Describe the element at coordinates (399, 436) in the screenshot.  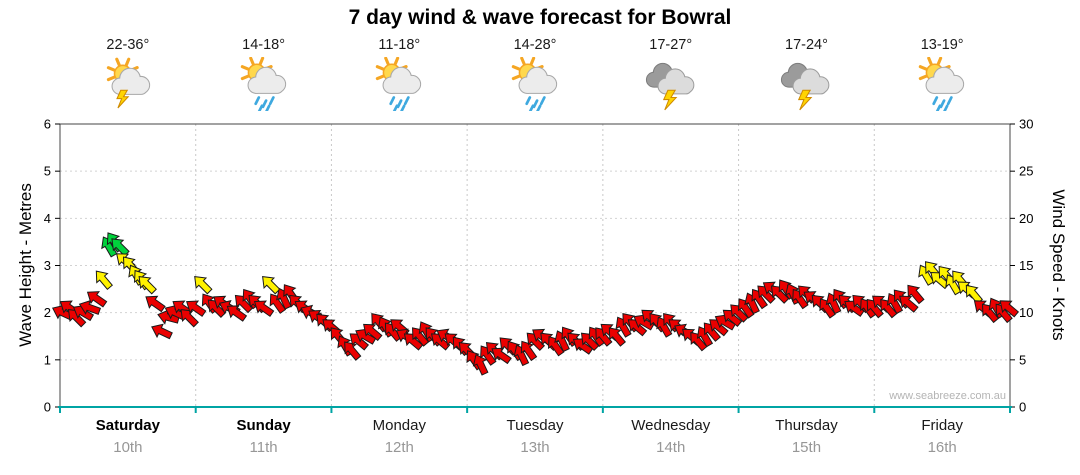
I see `day-footer-monday: Monday 12th` at that location.